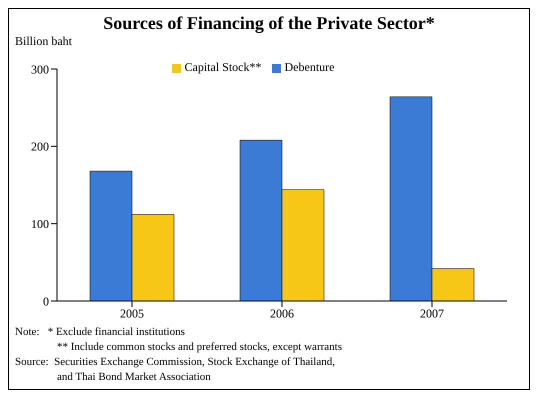 This screenshot has height=405, width=541. Describe the element at coordinates (132, 313) in the screenshot. I see `x-tick-label: 2005` at that location.